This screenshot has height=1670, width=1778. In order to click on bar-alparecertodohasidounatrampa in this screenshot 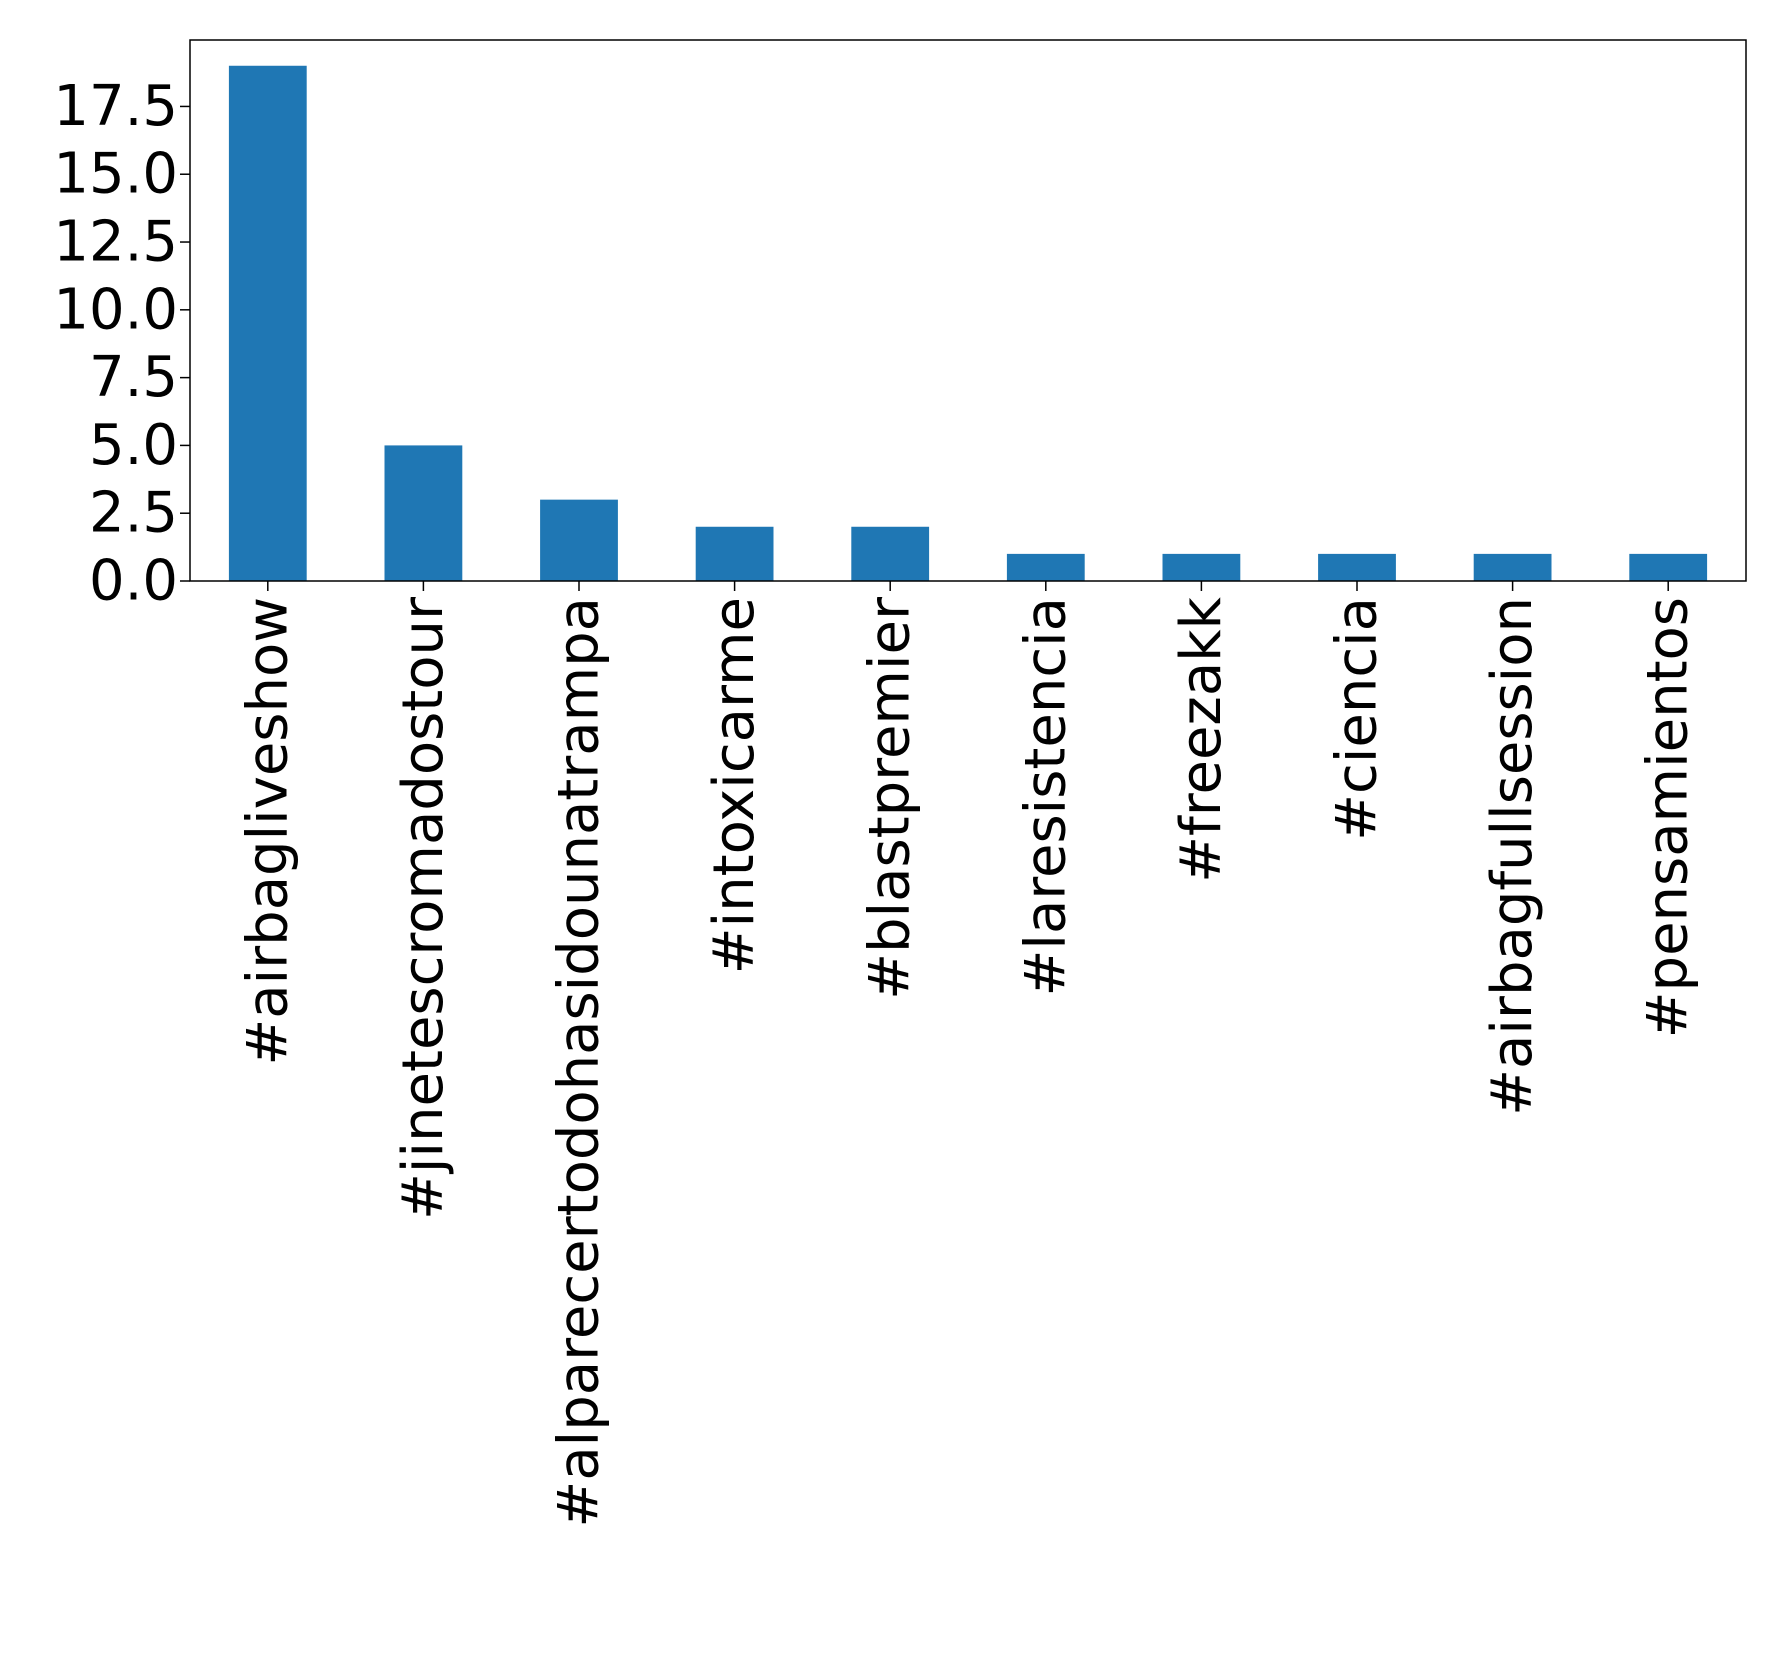, I will do `click(579, 540)`.